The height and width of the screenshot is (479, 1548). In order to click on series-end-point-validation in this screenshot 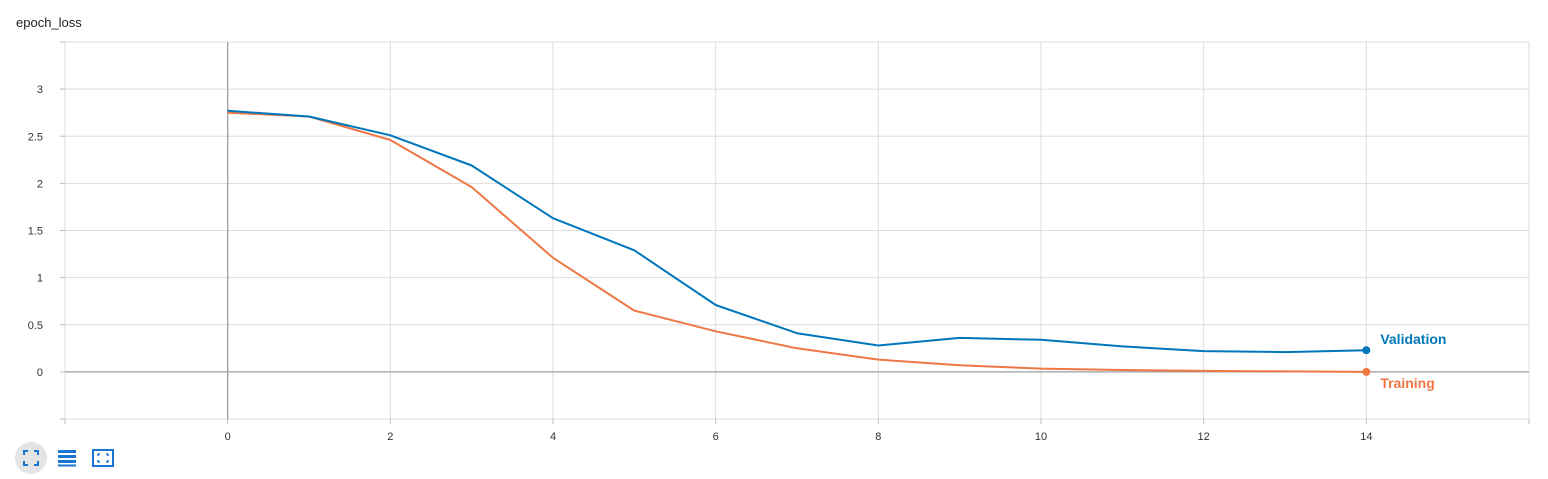, I will do `click(1366, 350)`.